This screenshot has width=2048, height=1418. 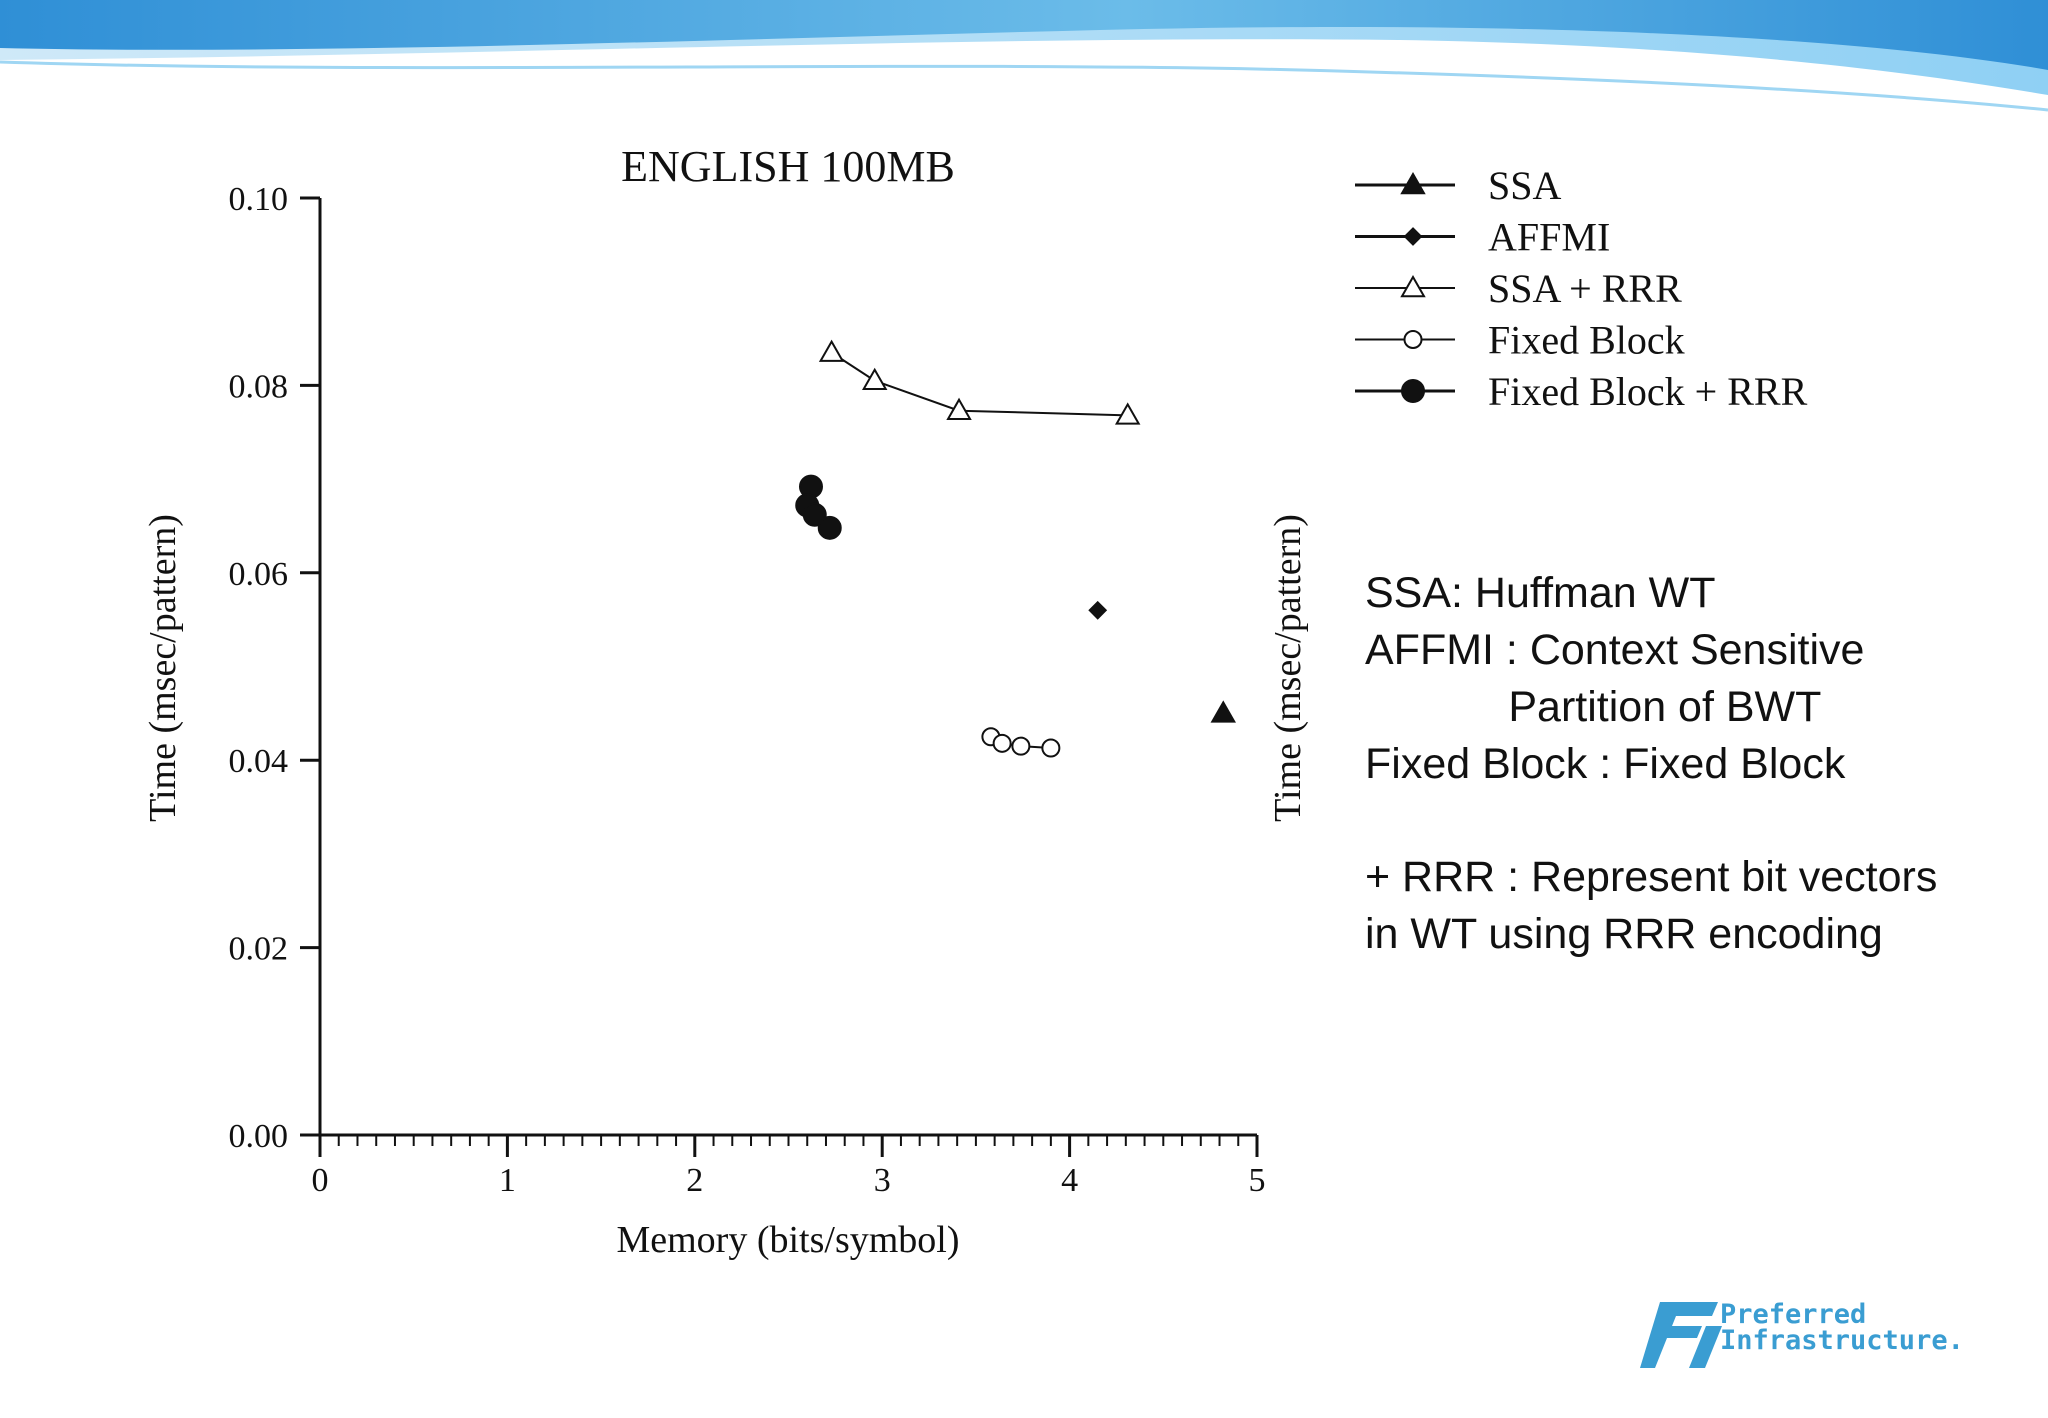 I want to click on logo-mark-f-icon, so click(x=1679, y=1335).